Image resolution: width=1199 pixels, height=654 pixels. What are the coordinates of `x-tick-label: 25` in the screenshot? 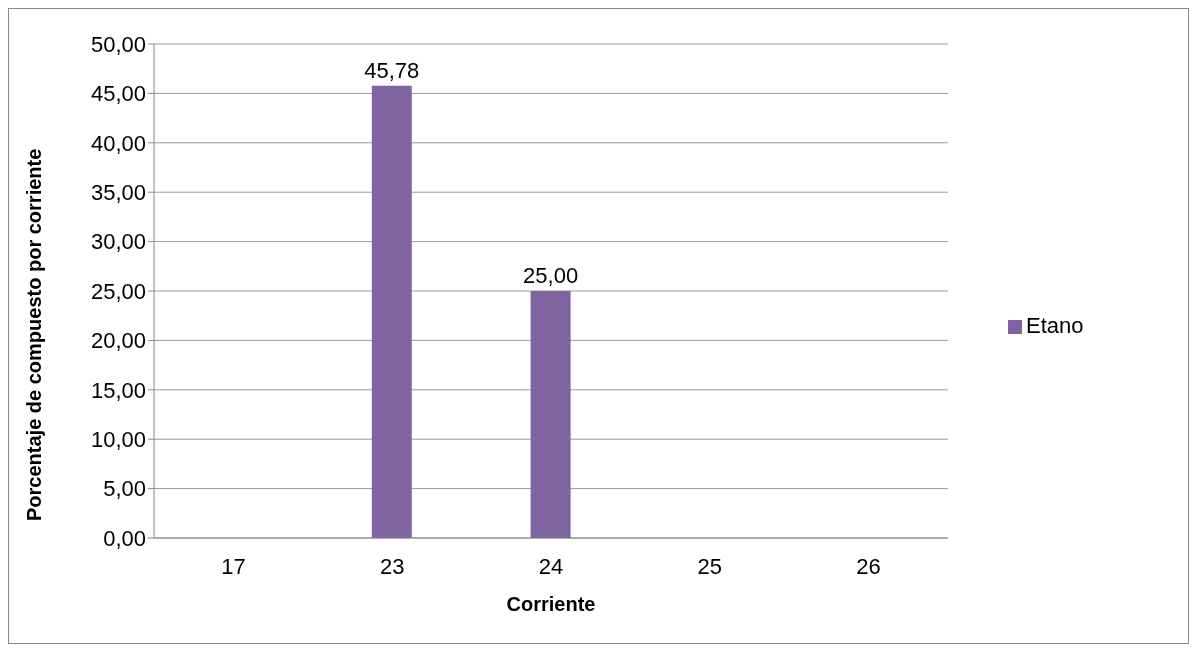 It's located at (710, 566).